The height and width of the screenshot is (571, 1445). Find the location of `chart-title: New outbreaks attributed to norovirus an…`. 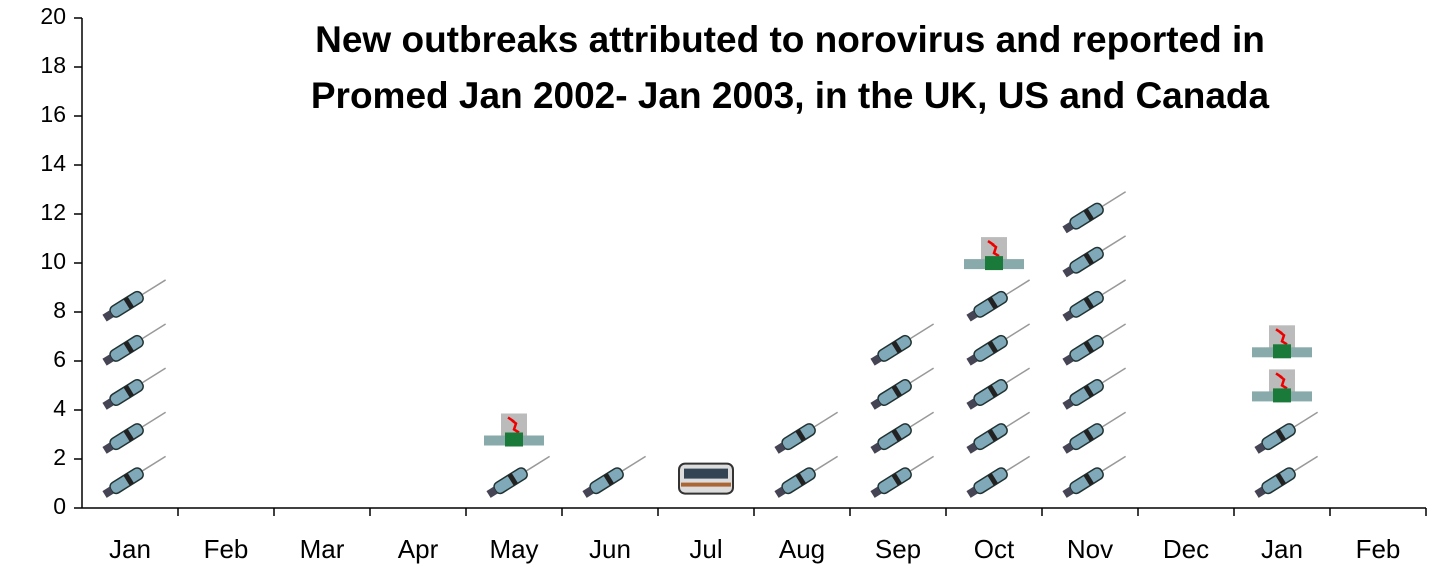

chart-title: New outbreaks attributed to norovirus an… is located at coordinates (790, 39).